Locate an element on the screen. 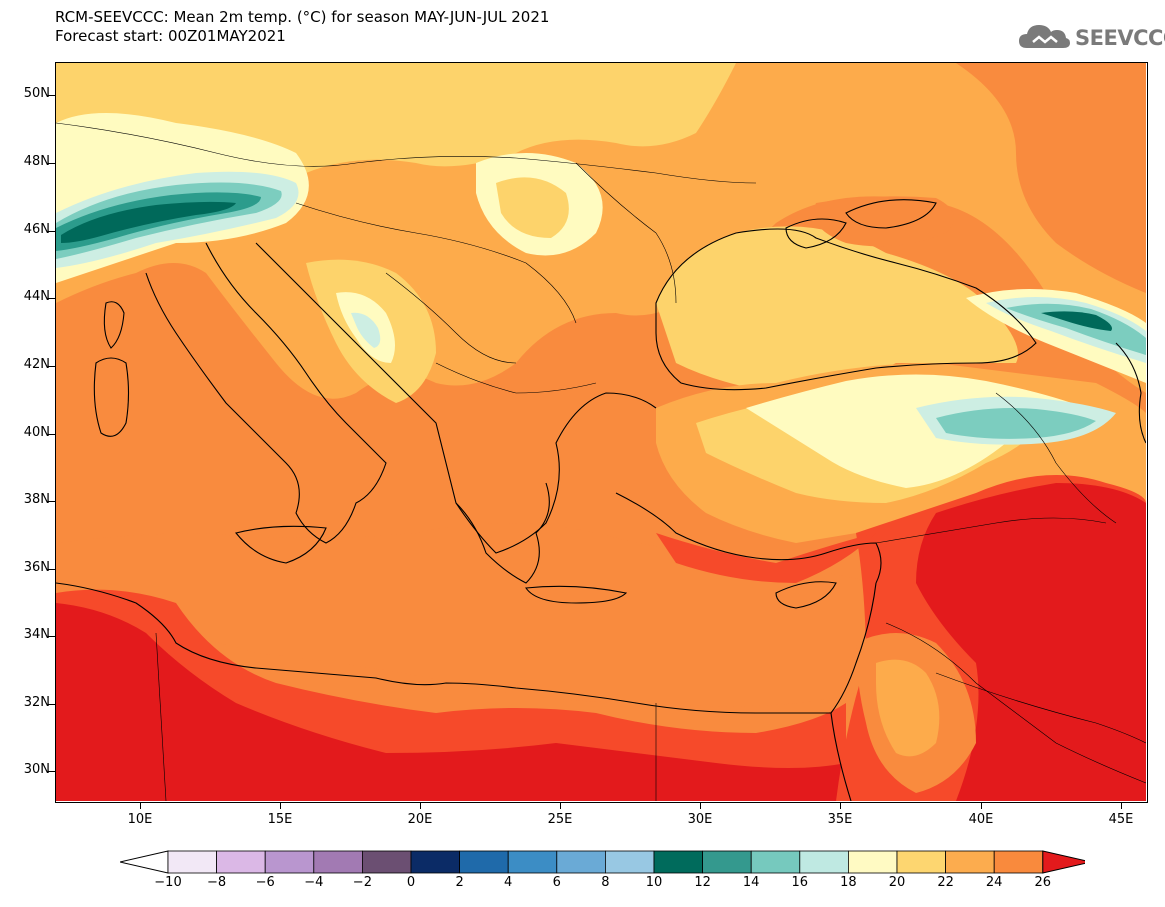 This screenshot has width=1165, height=907. colorbar-label: 24 is located at coordinates (994, 882).